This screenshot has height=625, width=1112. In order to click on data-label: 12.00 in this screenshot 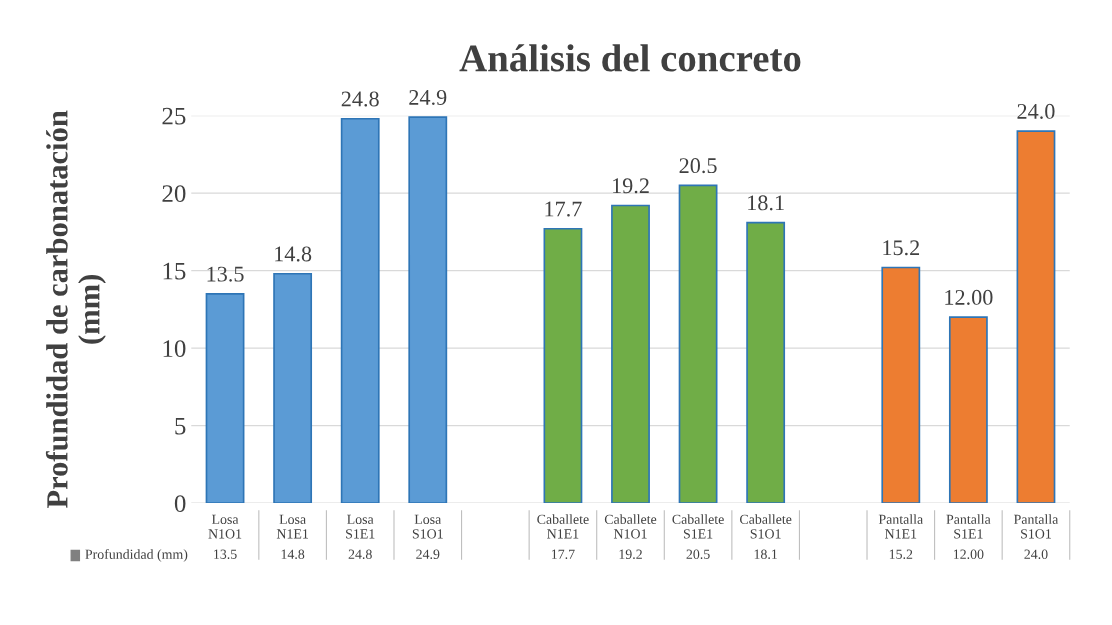, I will do `click(968, 554)`.